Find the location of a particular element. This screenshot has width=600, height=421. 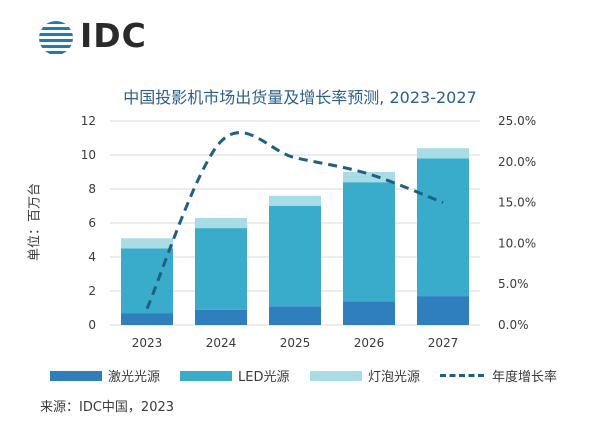

legend-swatch-growth is located at coordinates (462, 375).